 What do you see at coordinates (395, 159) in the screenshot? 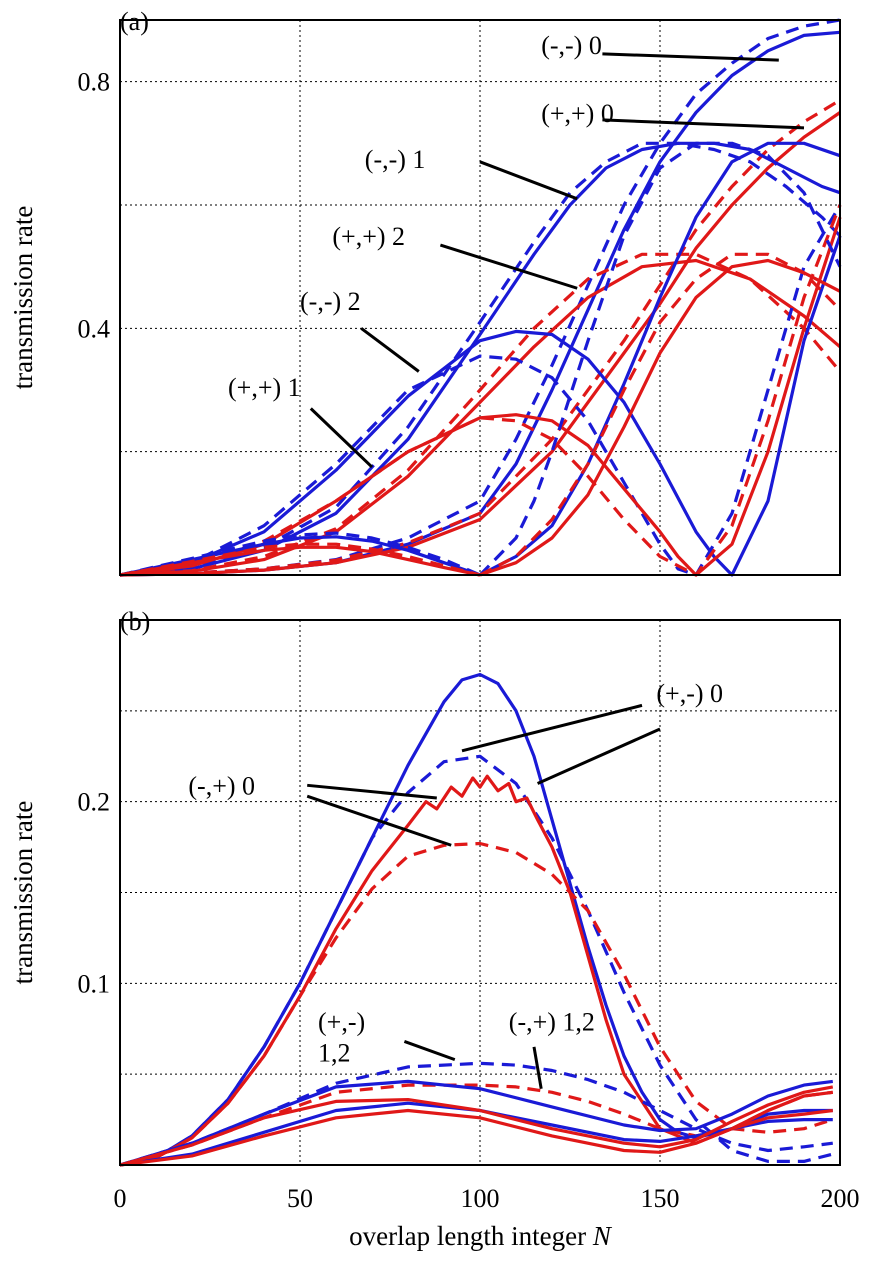
I see `annotation-label: (-,-) 1` at bounding box center [395, 159].